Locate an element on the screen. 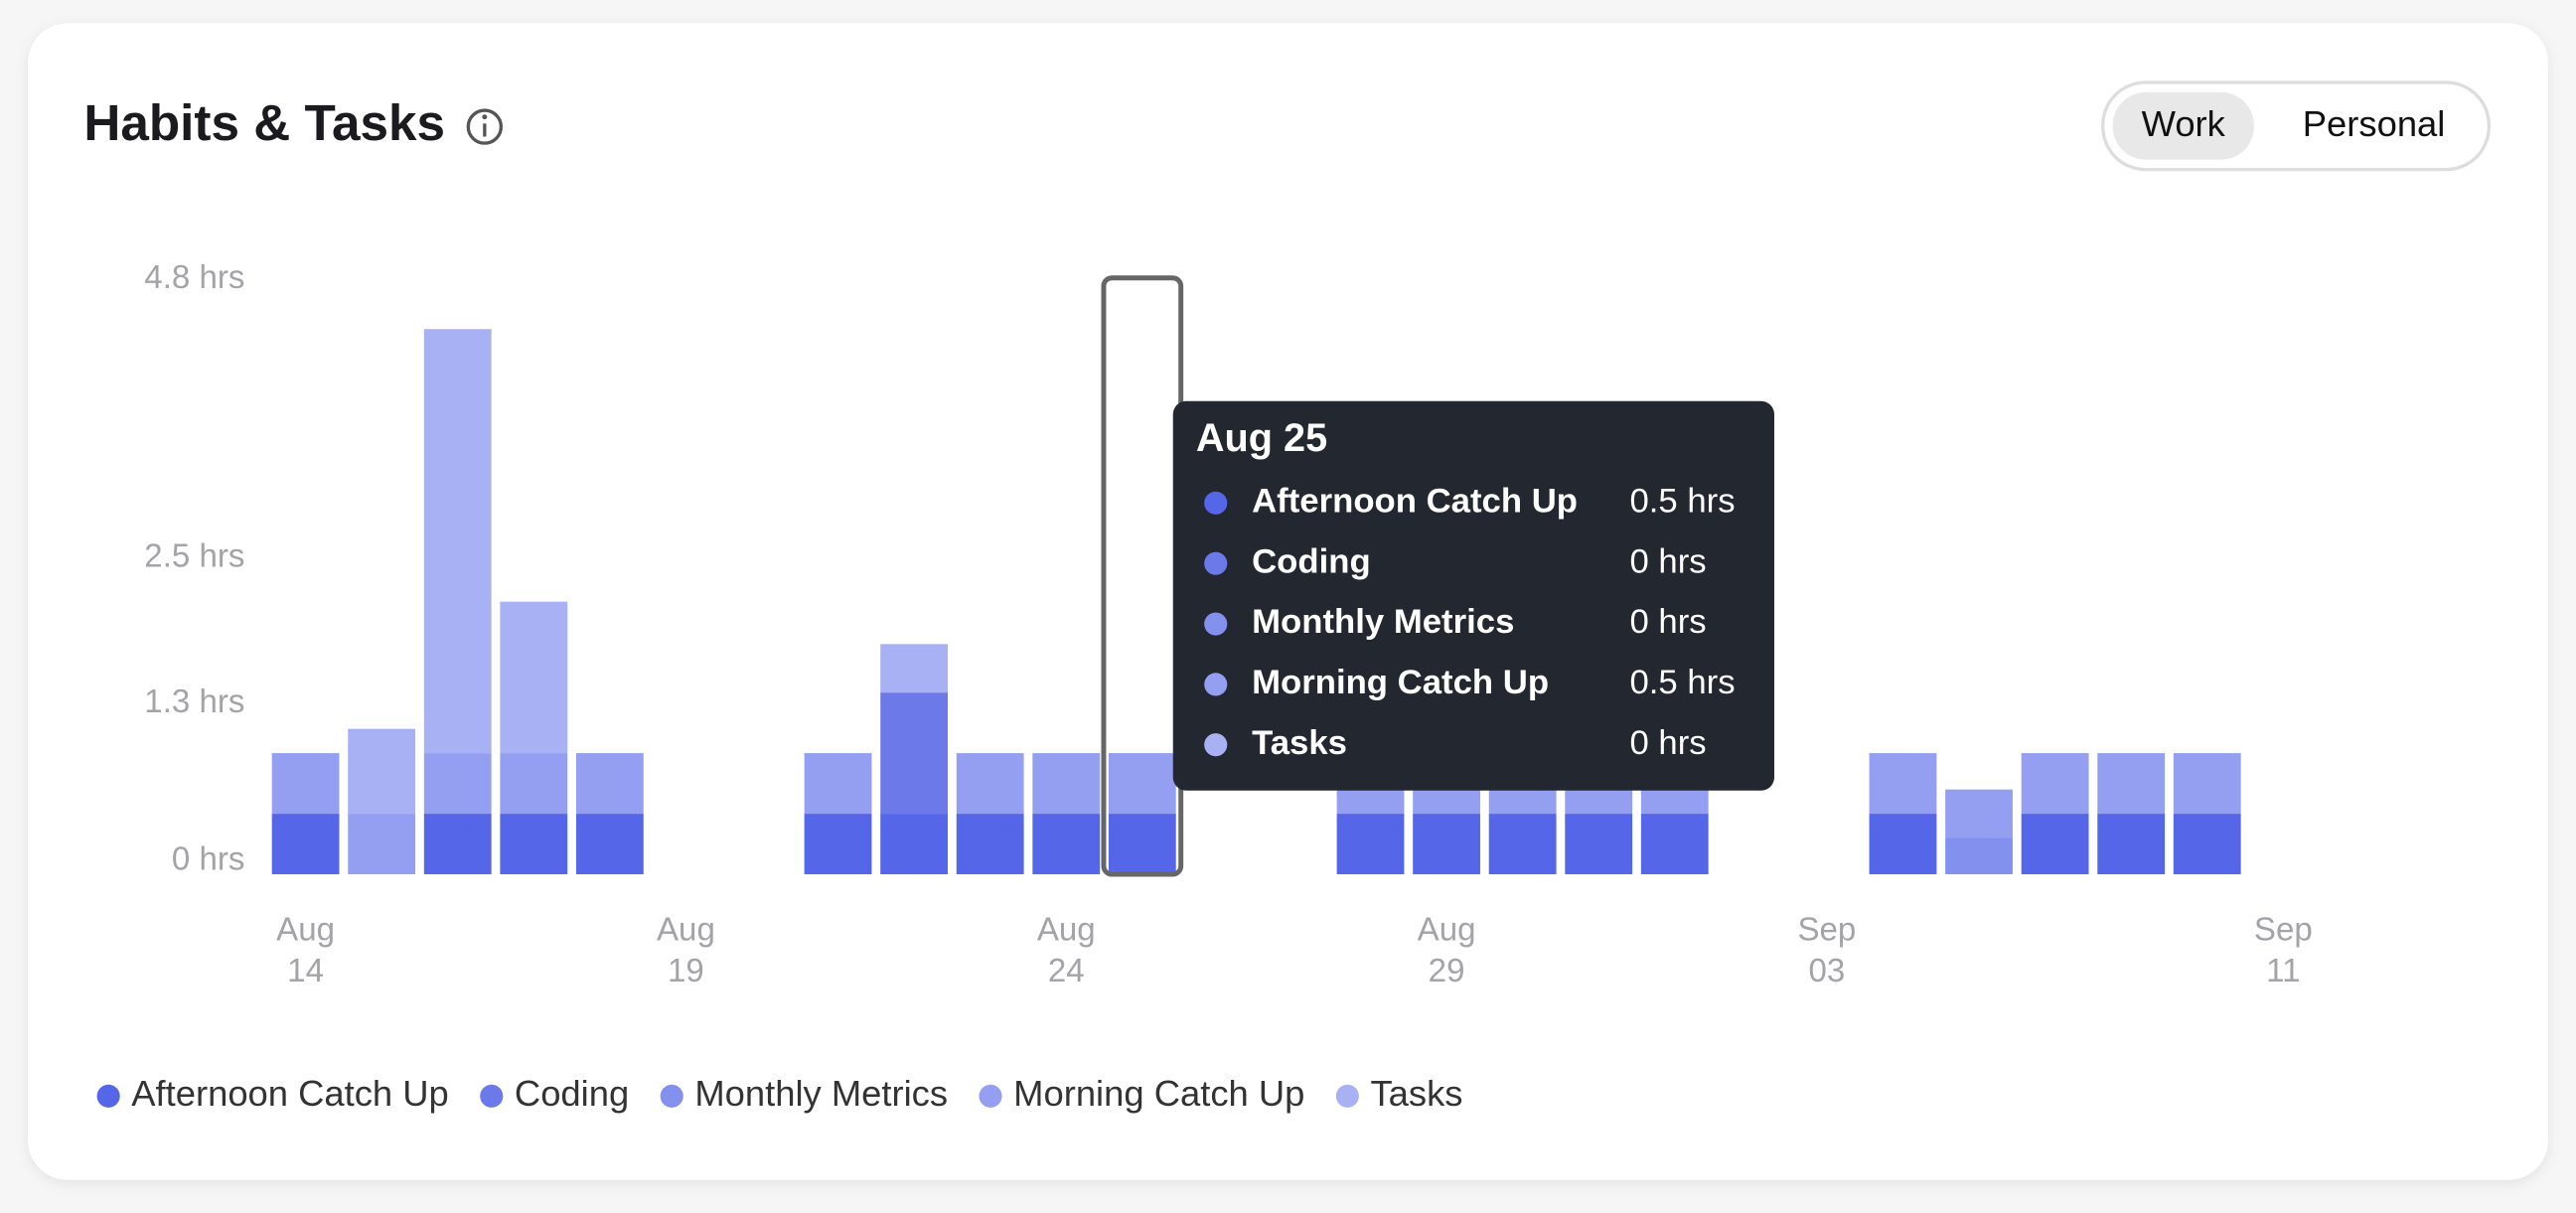  x-tick-label: 14 is located at coordinates (305, 971).